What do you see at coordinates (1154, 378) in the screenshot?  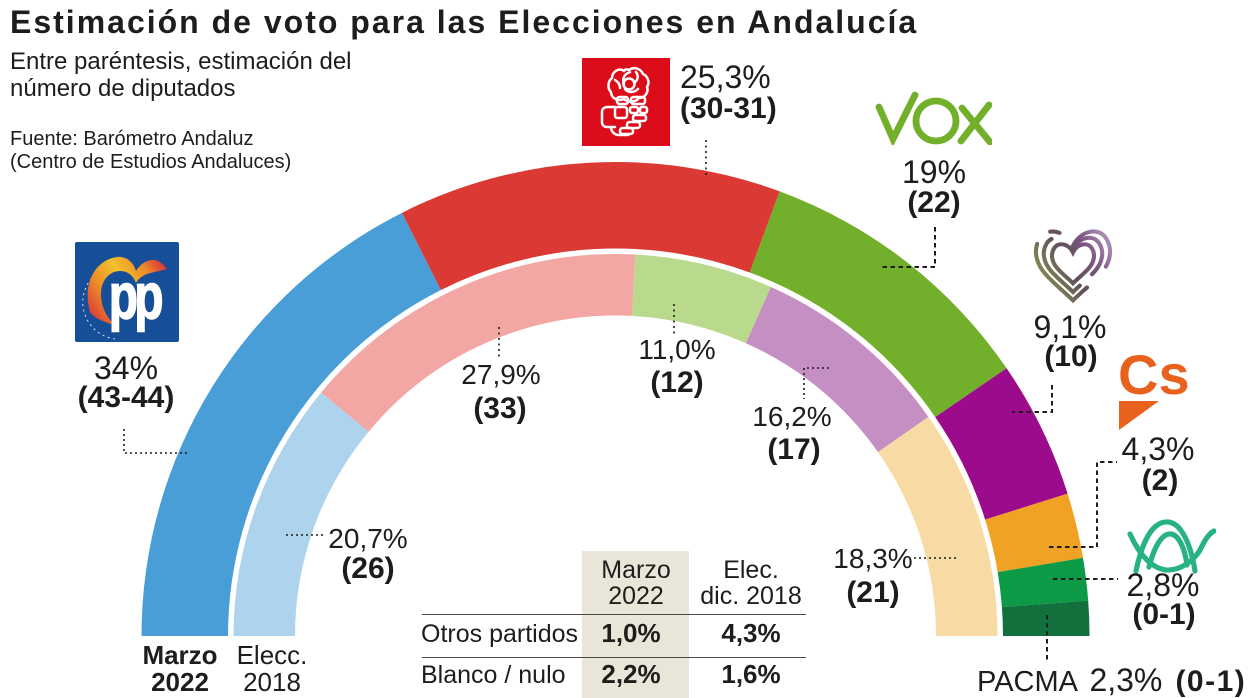 I see `svg-text: Cs` at bounding box center [1154, 378].